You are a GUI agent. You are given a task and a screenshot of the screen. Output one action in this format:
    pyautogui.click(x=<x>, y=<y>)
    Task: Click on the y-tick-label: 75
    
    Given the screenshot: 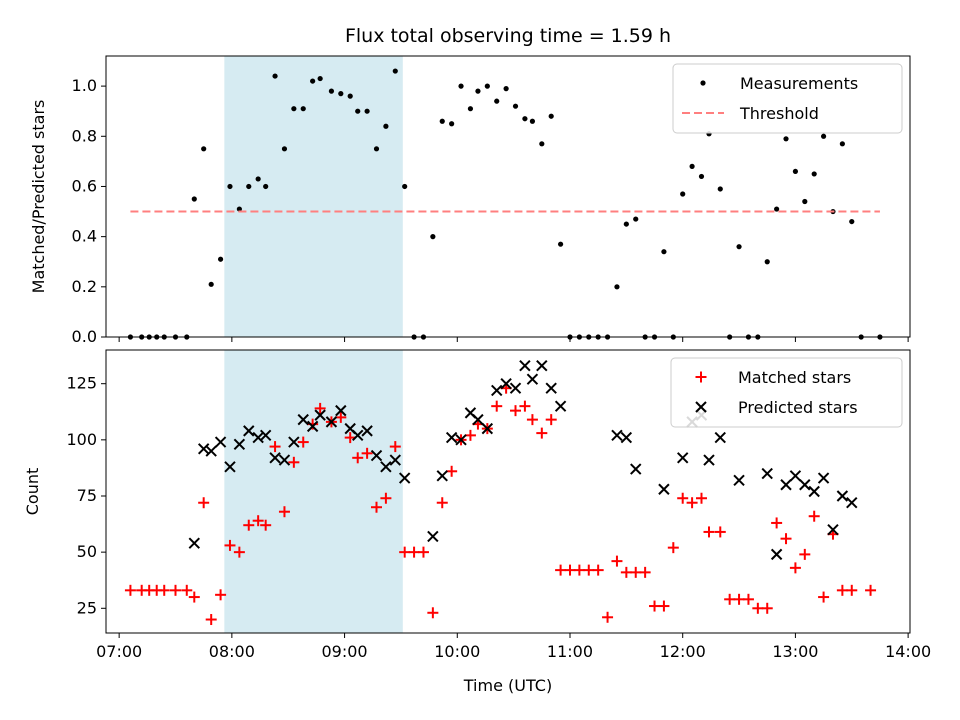 What is the action you would take?
    pyautogui.click(x=87, y=495)
    